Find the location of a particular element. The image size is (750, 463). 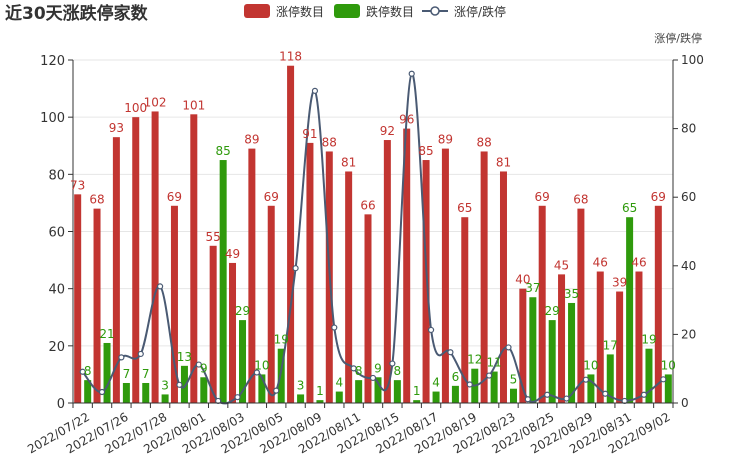

right-axis-title: 涨停/跌停 is located at coordinates (678, 38).